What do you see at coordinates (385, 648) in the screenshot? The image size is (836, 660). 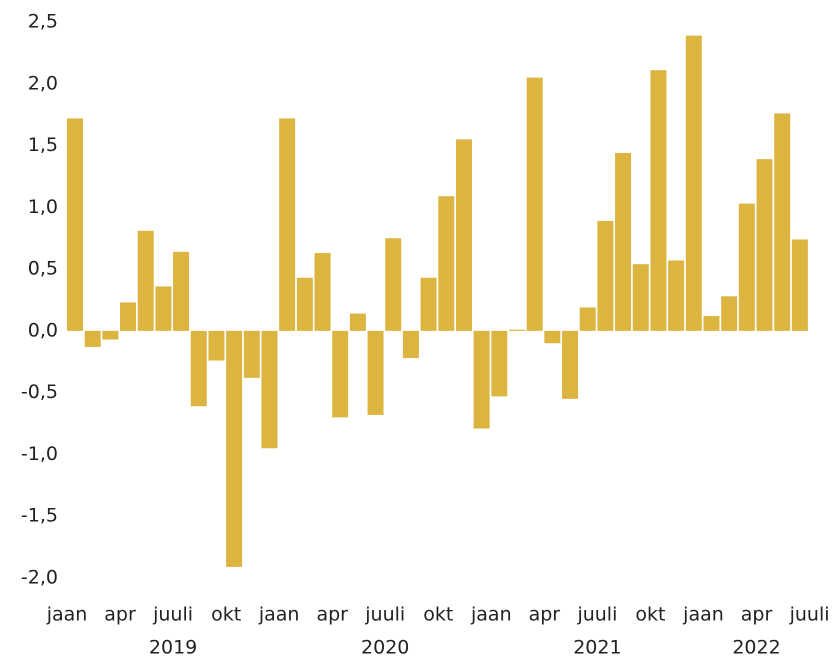 I see `year-label: 2020` at bounding box center [385, 648].